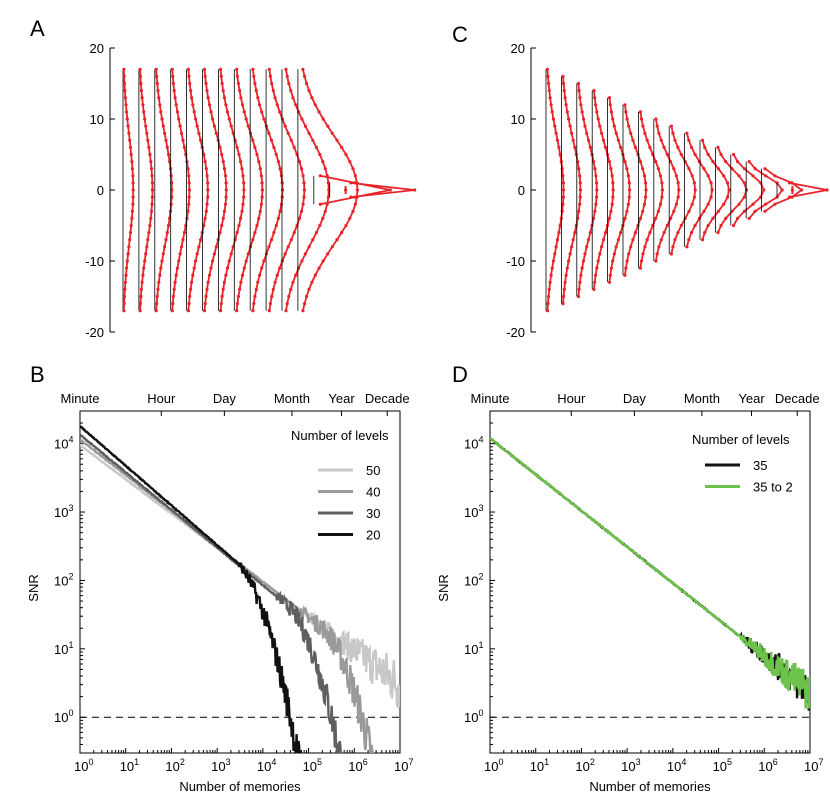 The width and height of the screenshot is (830, 797). What do you see at coordinates (493, 765) in the screenshot?
I see `x-tick-label: 10⁰` at bounding box center [493, 765].